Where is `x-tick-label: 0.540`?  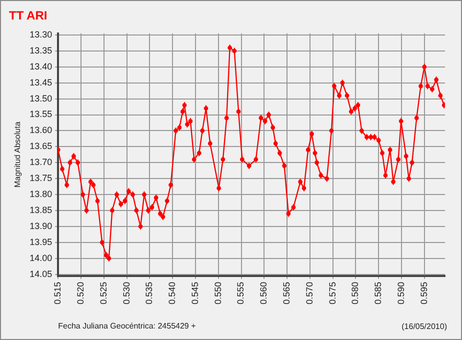 x-tick-label: 0.540 is located at coordinates (172, 293).